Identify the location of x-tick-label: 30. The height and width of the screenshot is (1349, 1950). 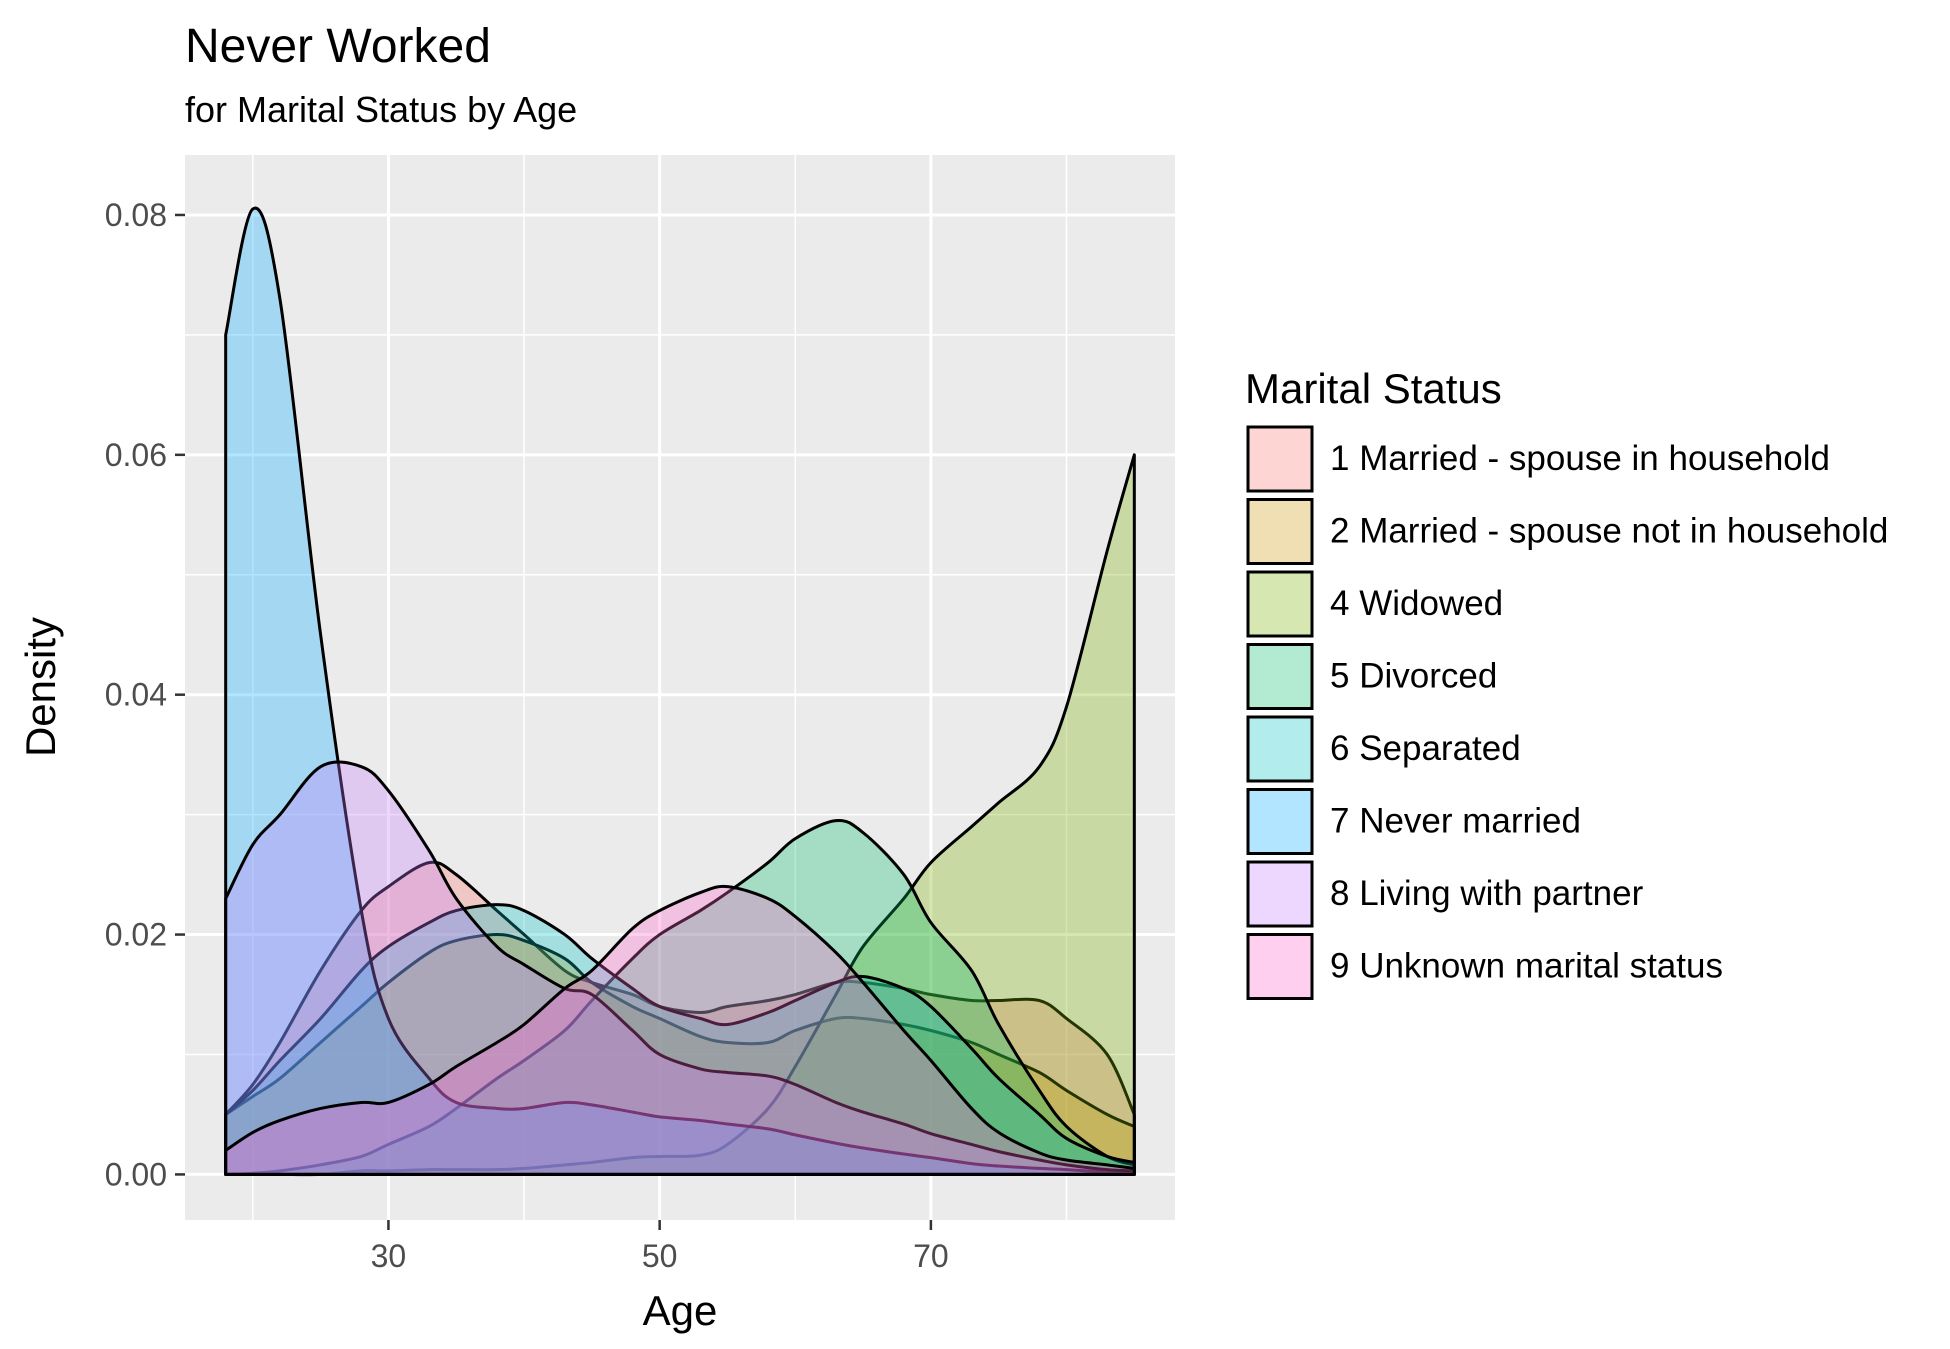
(389, 1256).